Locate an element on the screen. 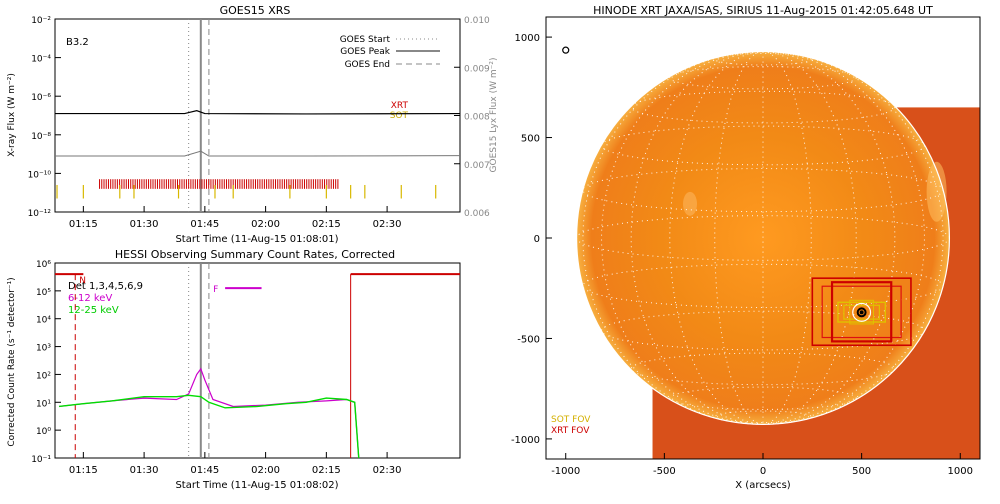 This screenshot has width=1000, height=504. xrt-target-ring is located at coordinates (861, 312).